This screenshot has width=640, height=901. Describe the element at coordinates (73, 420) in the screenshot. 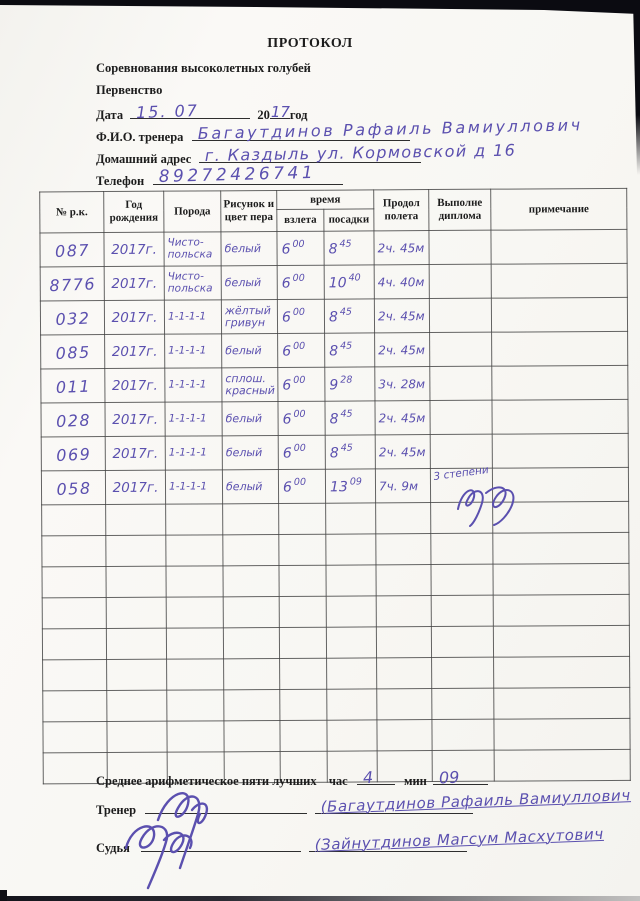

I see `cell-ring-number: 028` at that location.